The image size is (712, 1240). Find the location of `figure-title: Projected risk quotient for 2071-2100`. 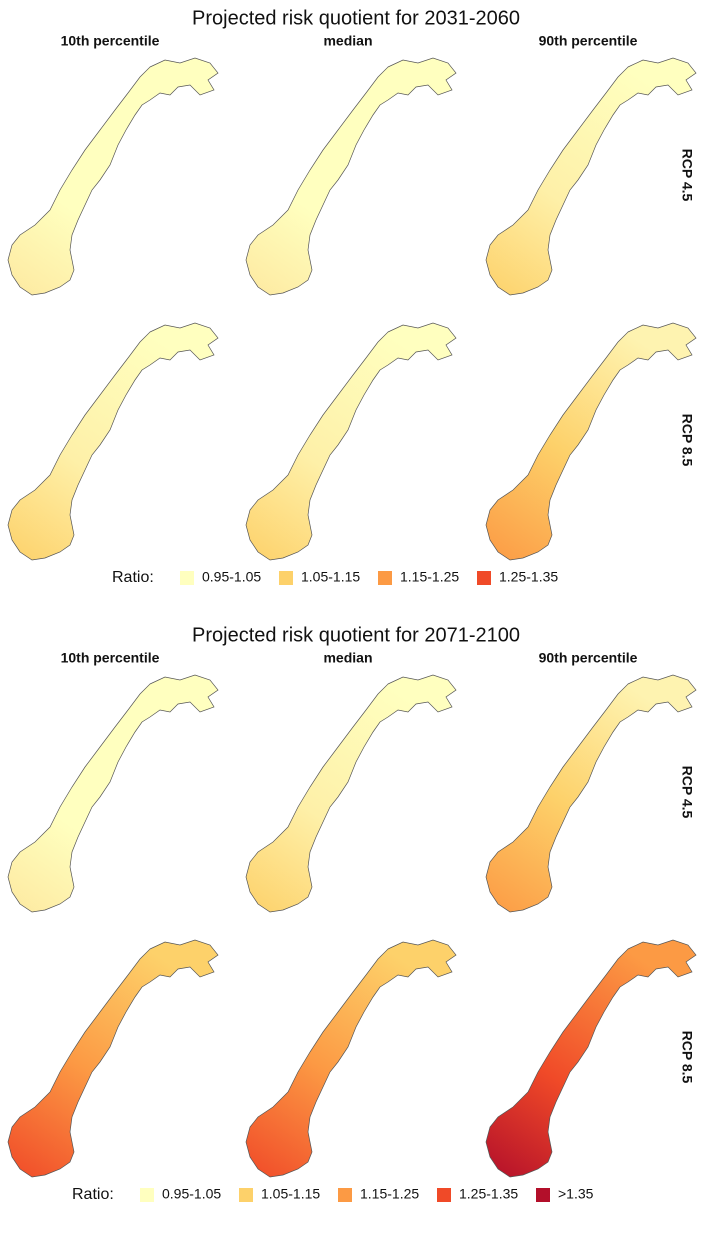

figure-title: Projected risk quotient for 2071-2100 is located at coordinates (356, 635).